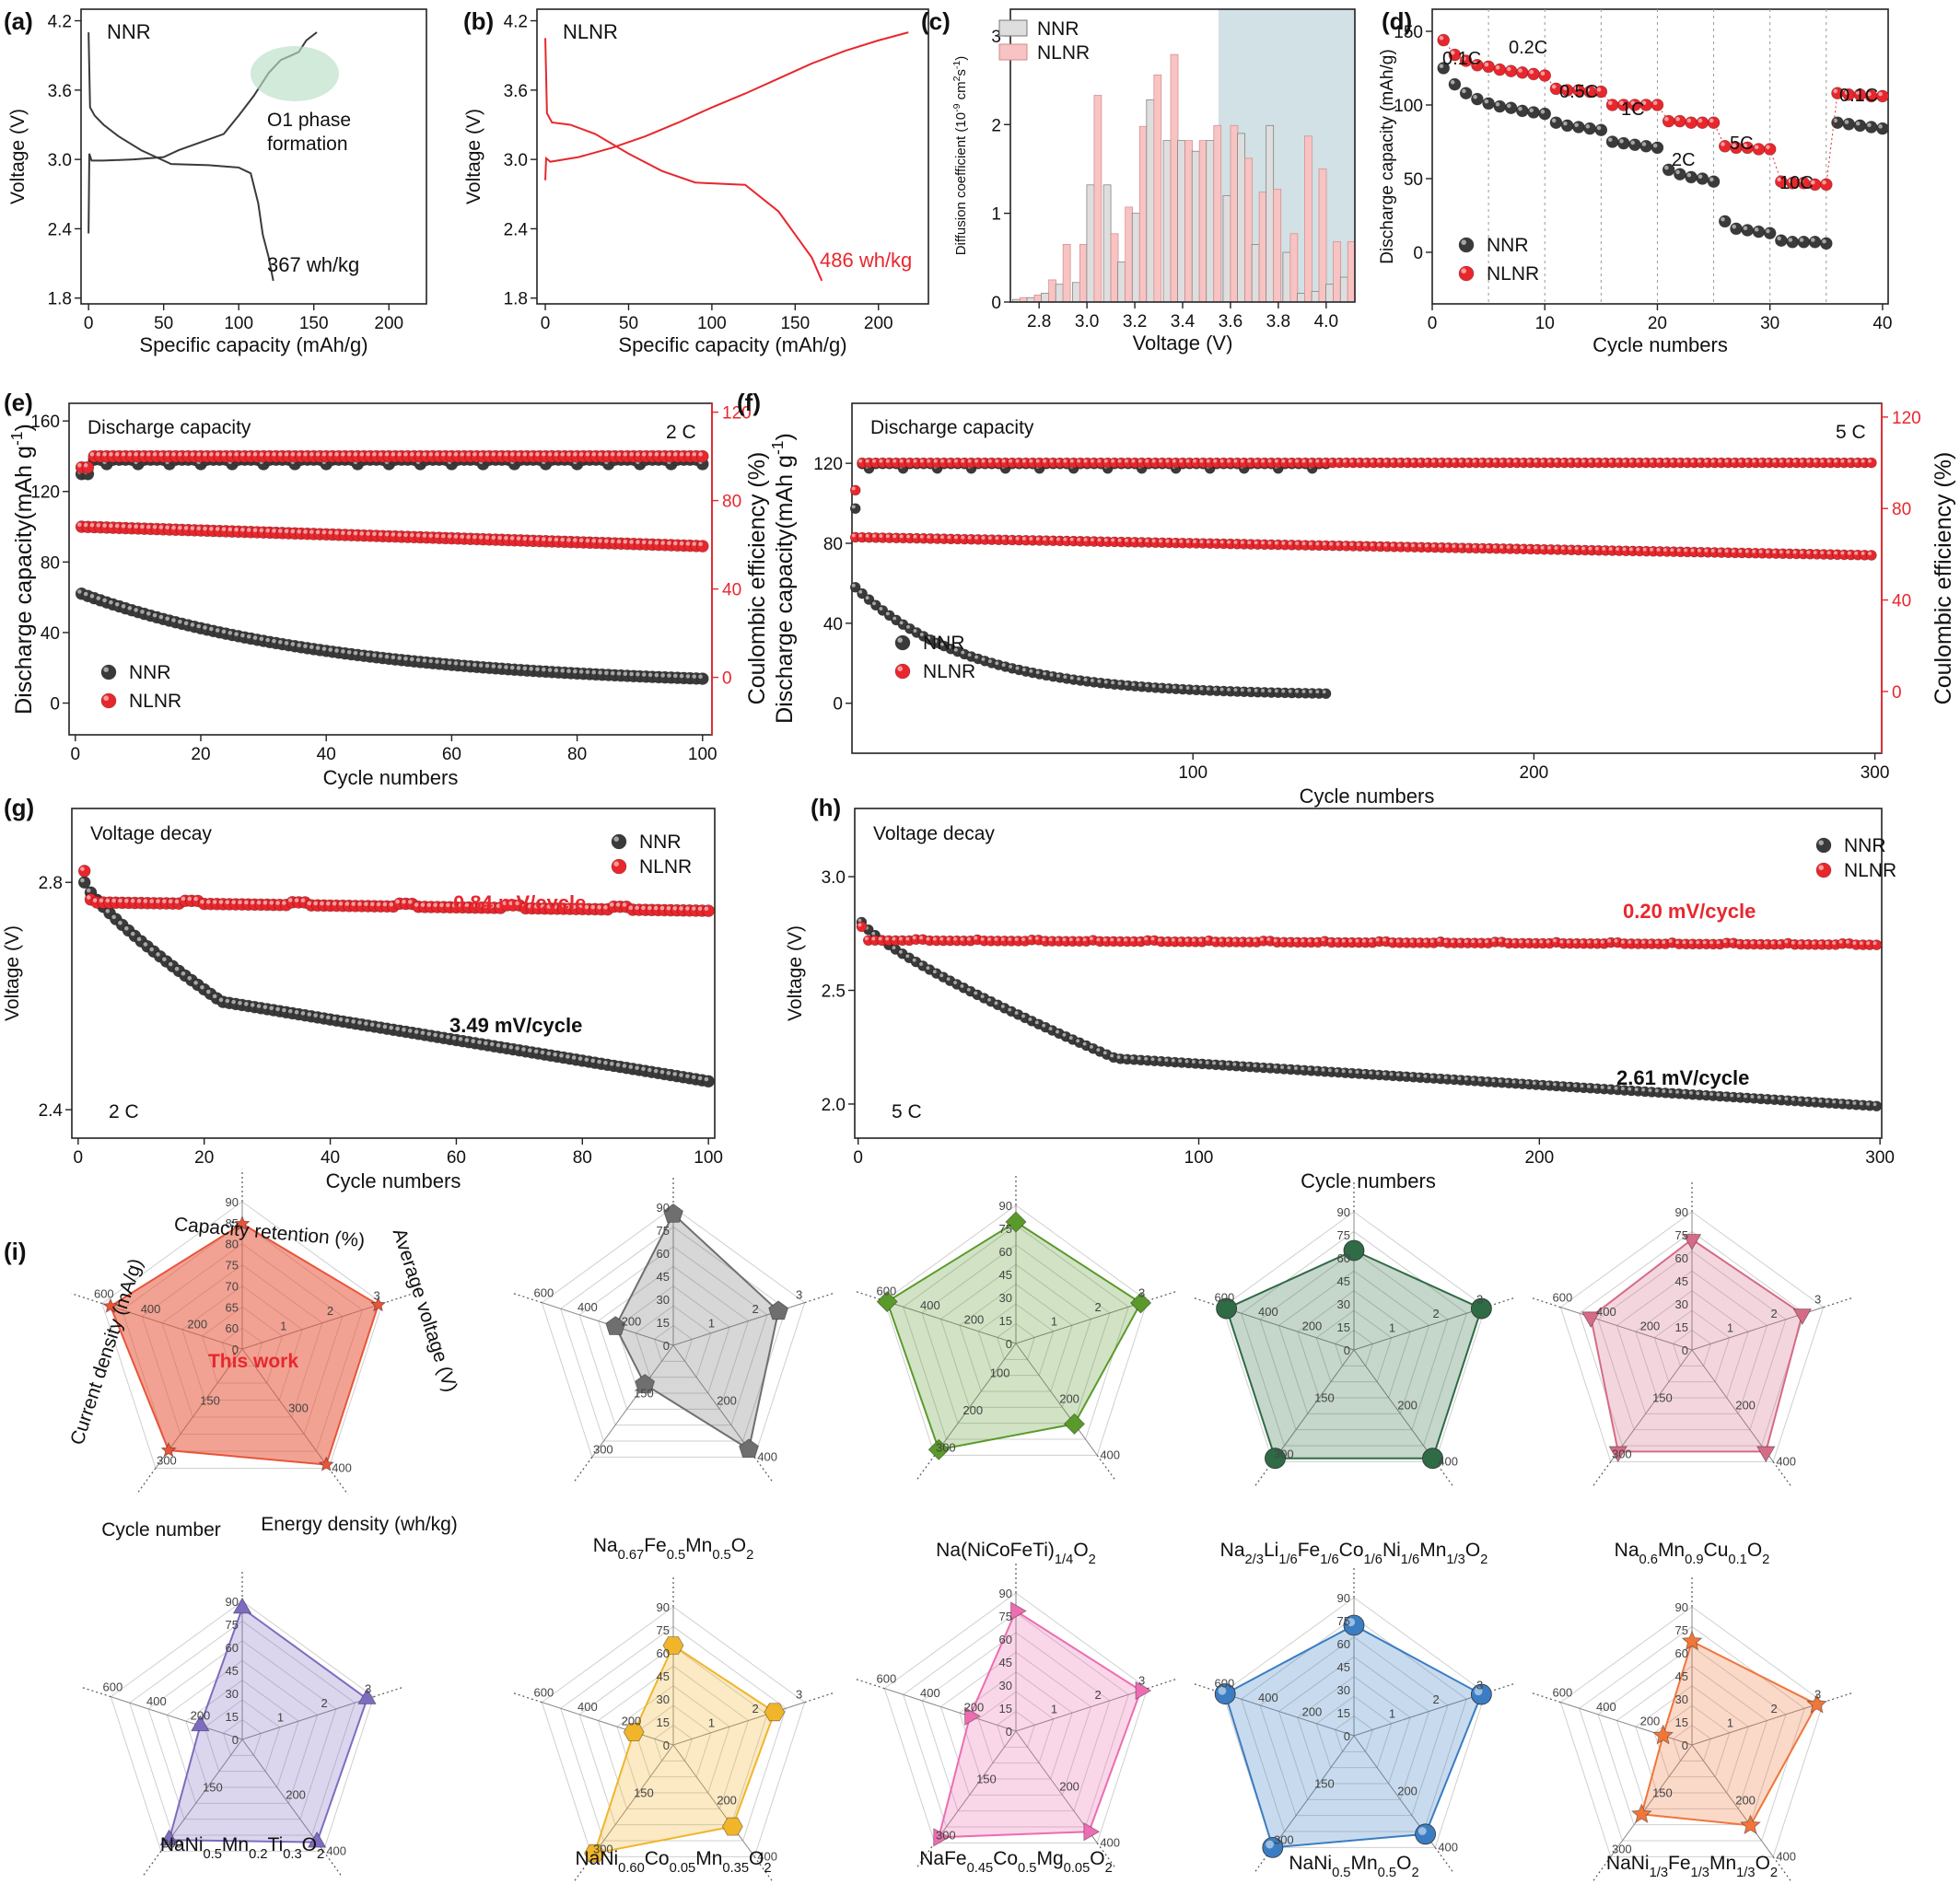  What do you see at coordinates (1059, 293) in the screenshot?
I see `bar-NNR` at bounding box center [1059, 293].